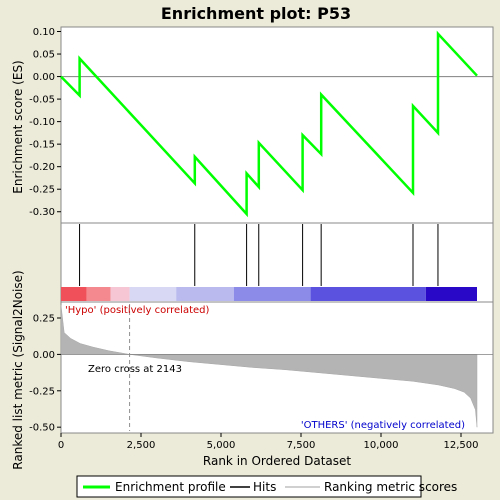  What do you see at coordinates (42, 428) in the screenshot?
I see `metric-y-tick-label: -0.50` at bounding box center [42, 428].